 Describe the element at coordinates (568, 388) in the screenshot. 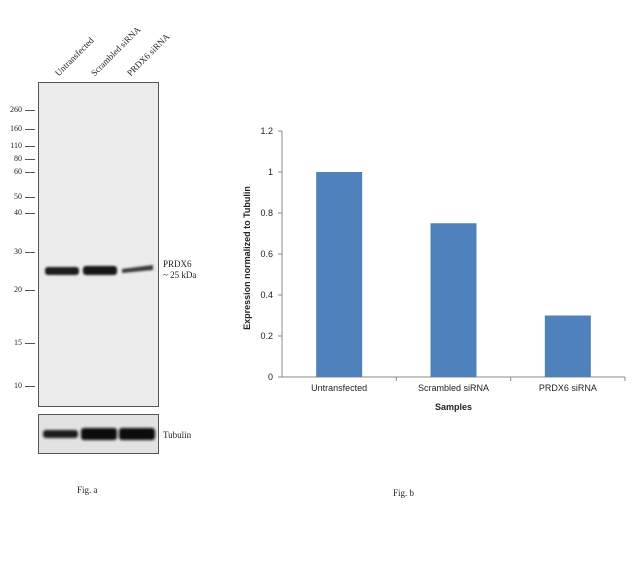

I see `x-tick-label: PRDX6 siRNA` at that location.